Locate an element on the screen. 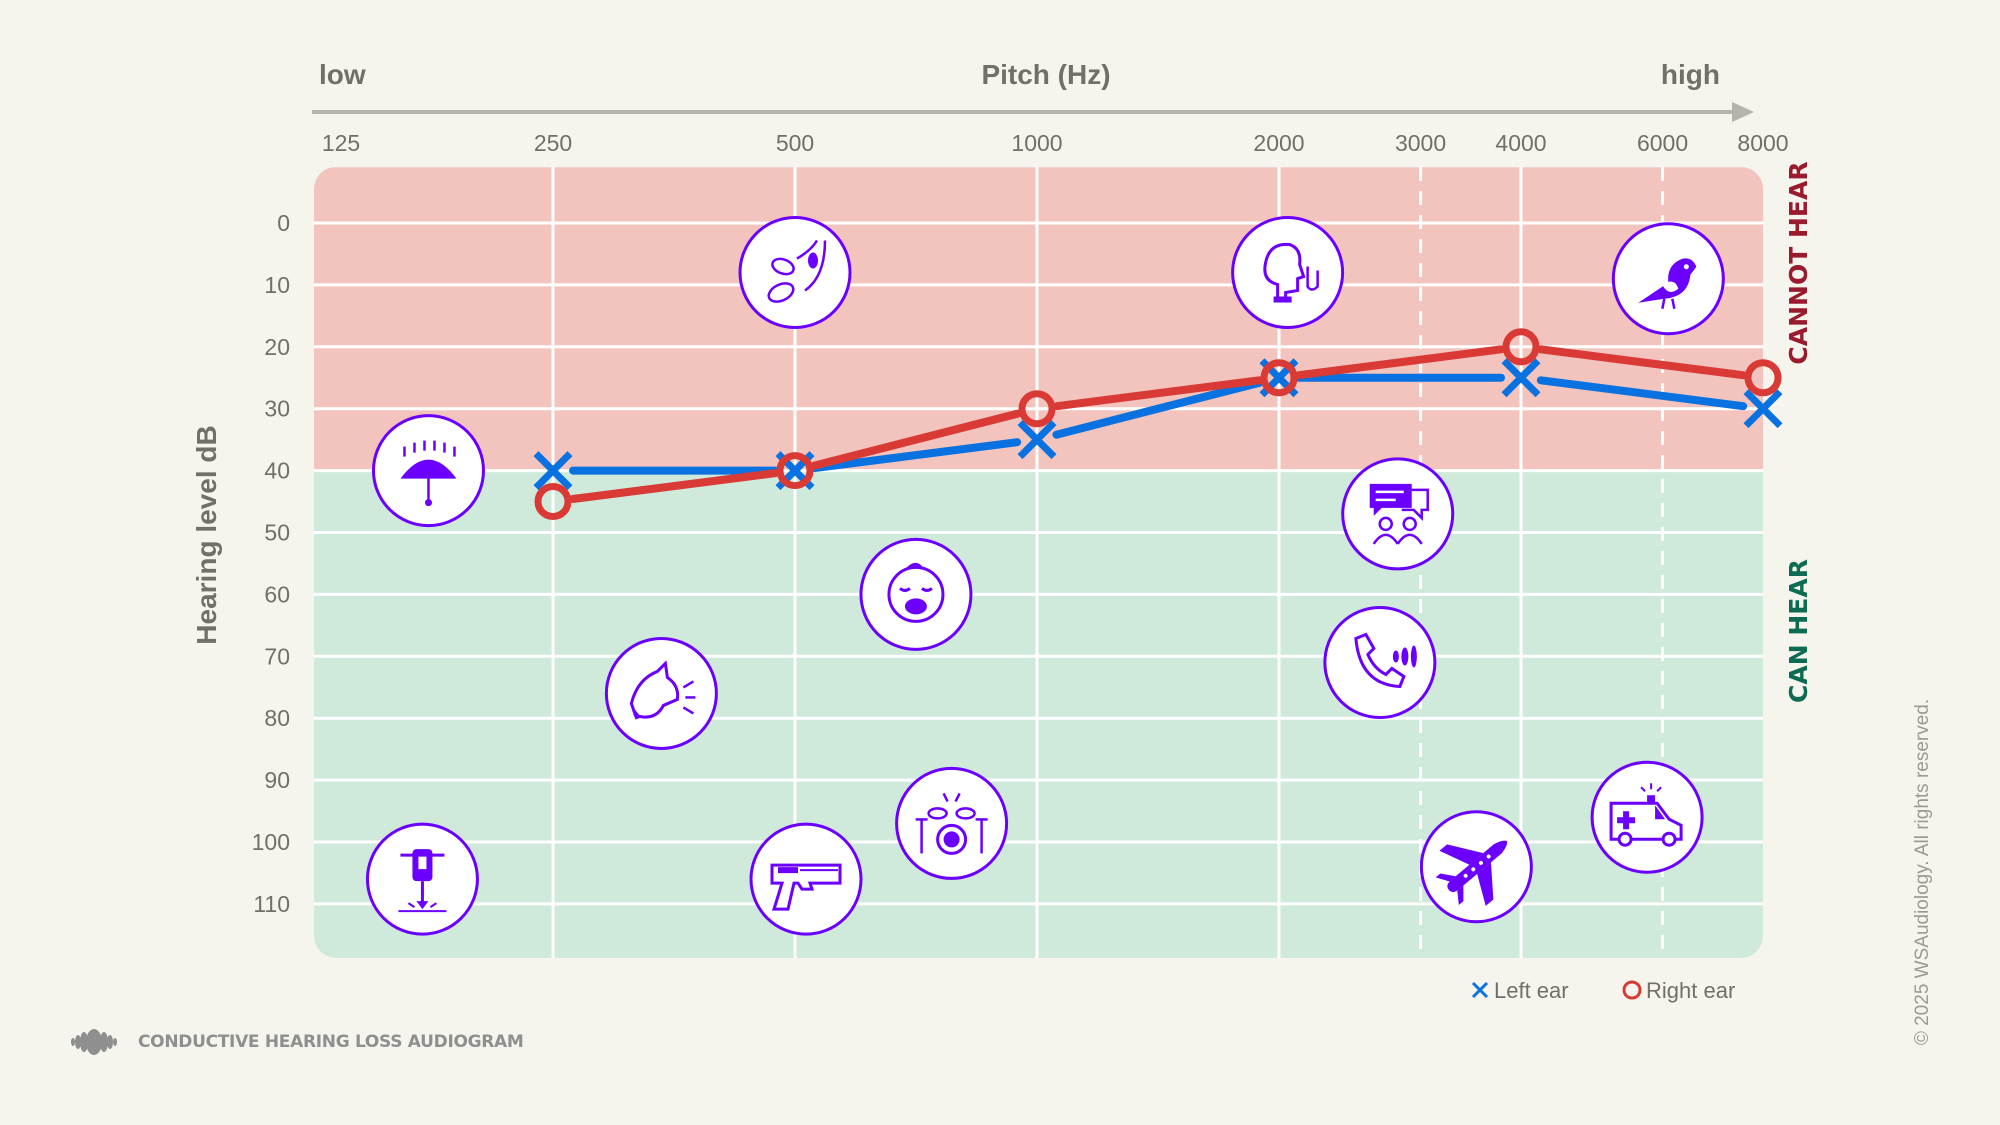 The width and height of the screenshot is (2000, 1125). rain-umbrella-icon-glyph is located at coordinates (428, 473).